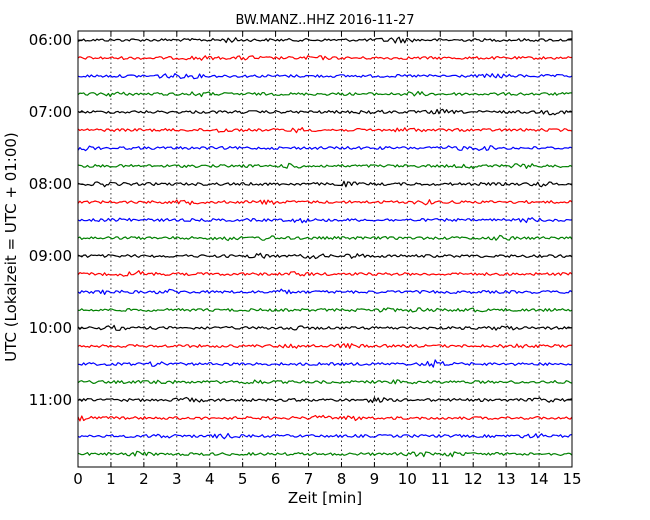 The height and width of the screenshot is (520, 650). I want to click on y-tick-label: 11:00, so click(50, 400).